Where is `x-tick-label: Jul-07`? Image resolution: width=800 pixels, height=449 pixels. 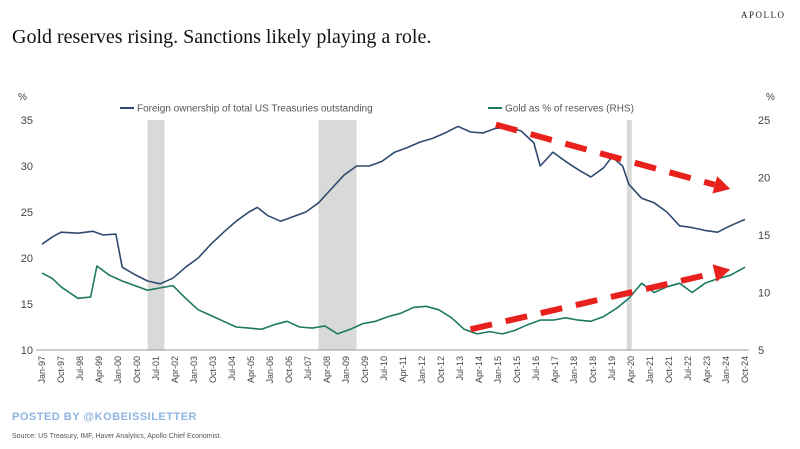 x-tick-label: Jul-07 is located at coordinates (308, 368).